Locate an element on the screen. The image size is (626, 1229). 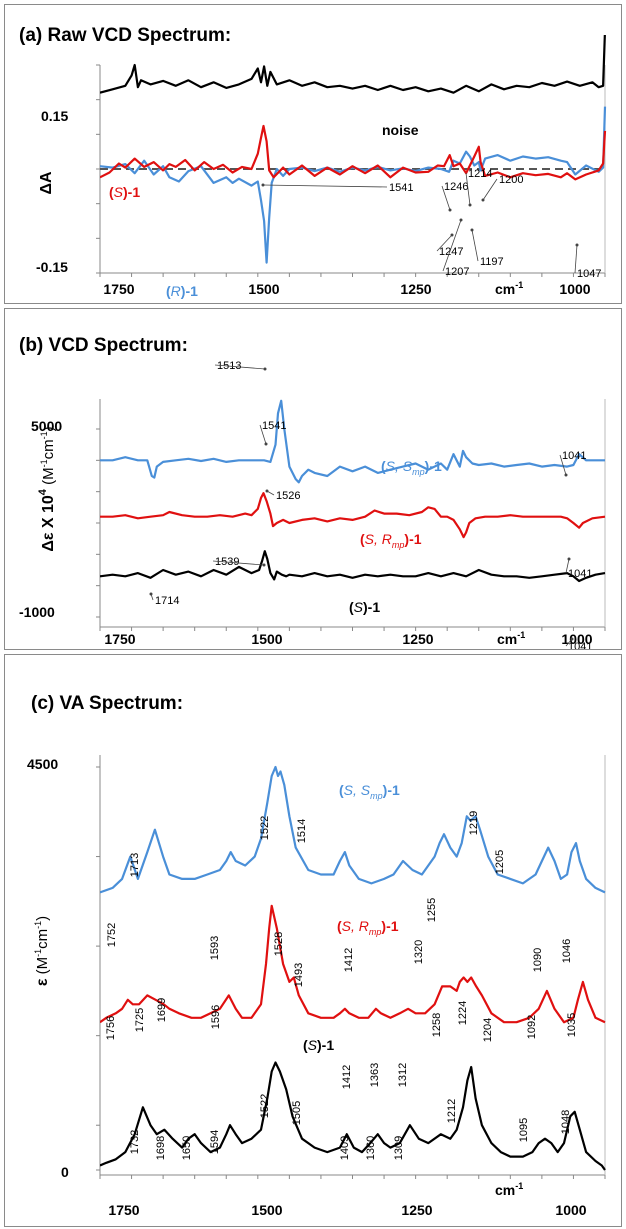
y-tick-label: 0 is located at coordinates (65, 1172).